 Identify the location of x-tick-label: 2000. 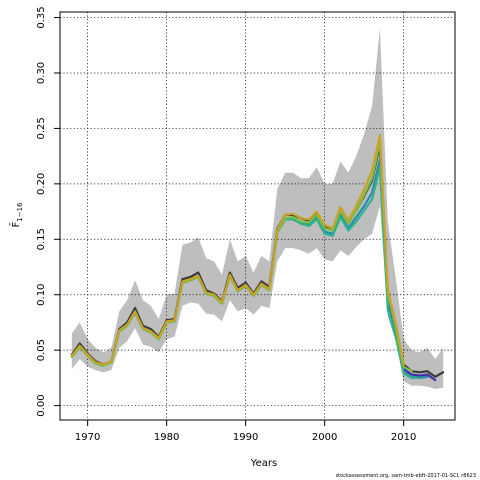
(324, 437).